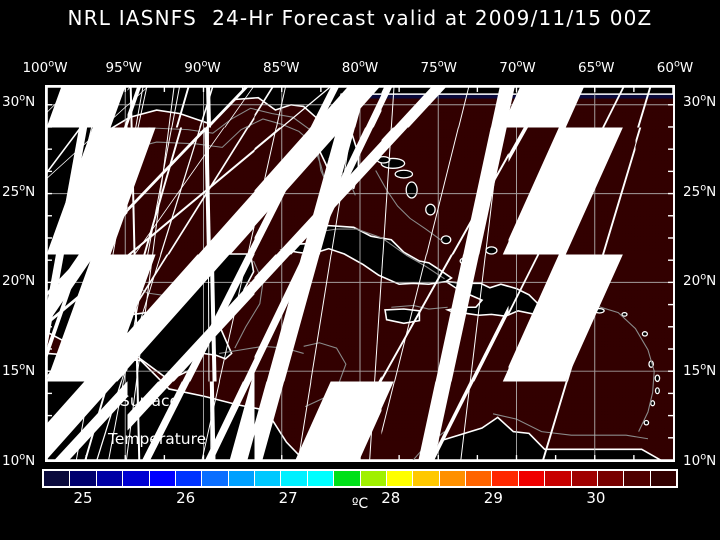 The height and width of the screenshot is (540, 720). What do you see at coordinates (596, 67) in the screenshot?
I see `longitude-tick-label: 65oW` at bounding box center [596, 67].